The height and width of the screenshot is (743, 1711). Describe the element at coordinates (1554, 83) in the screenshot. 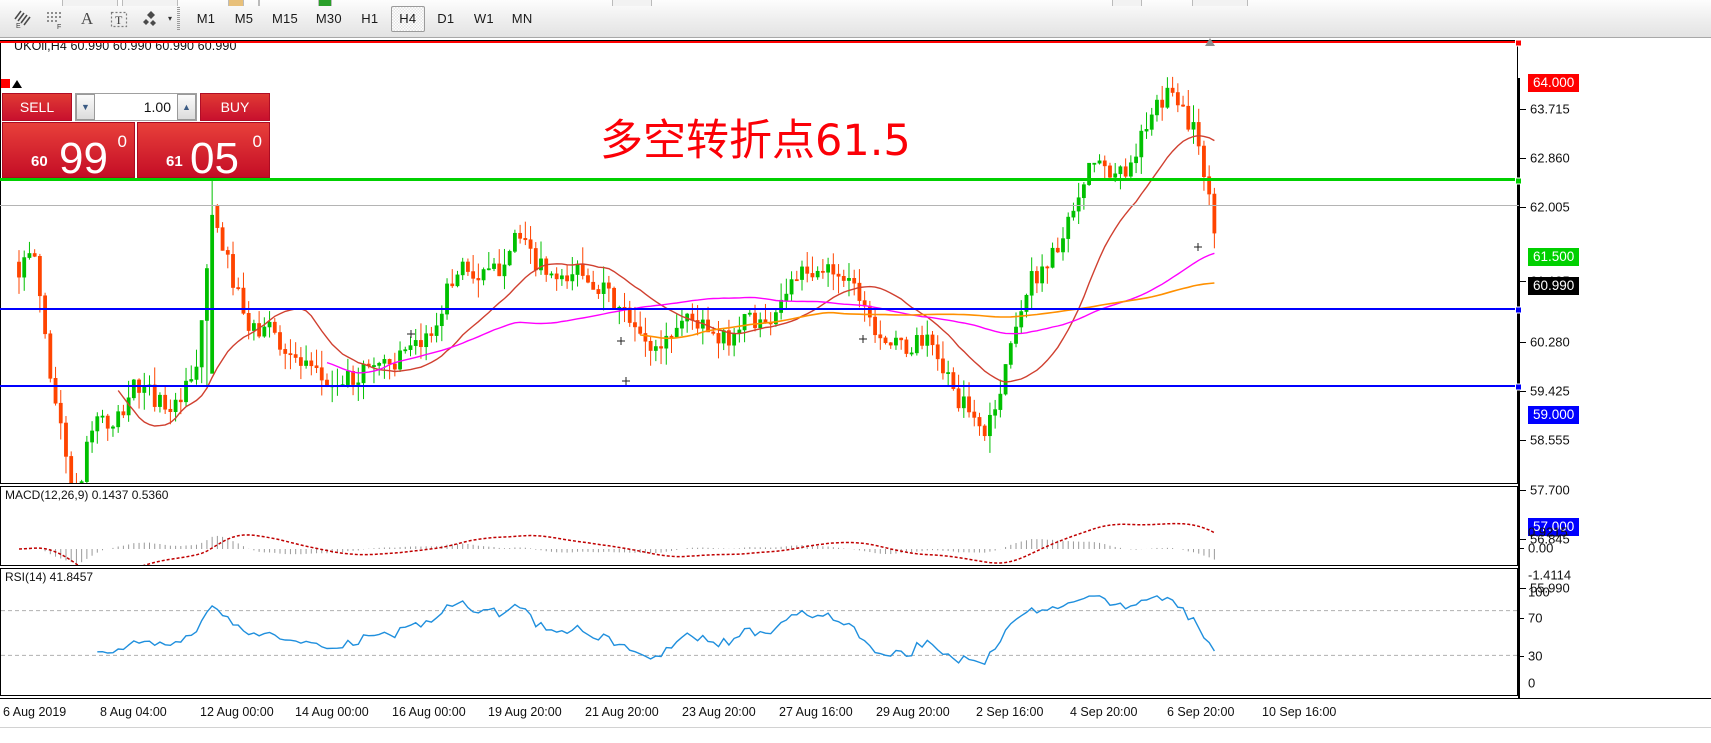

I see `price-badge-64000: 64.000` at that location.